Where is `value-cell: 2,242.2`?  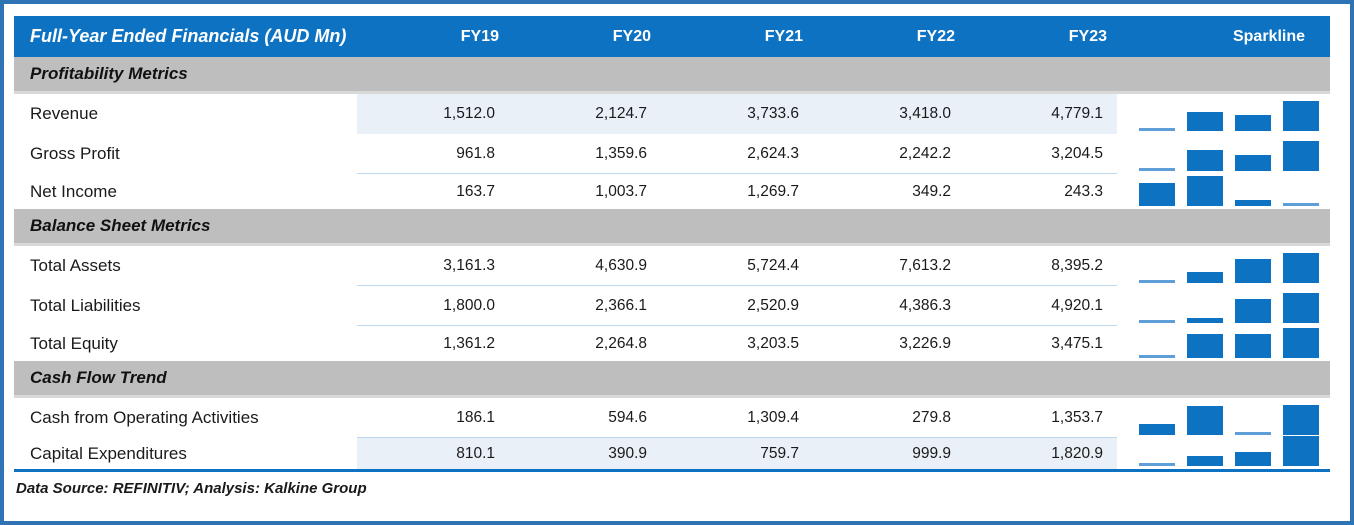 value-cell: 2,242.2 is located at coordinates (925, 153).